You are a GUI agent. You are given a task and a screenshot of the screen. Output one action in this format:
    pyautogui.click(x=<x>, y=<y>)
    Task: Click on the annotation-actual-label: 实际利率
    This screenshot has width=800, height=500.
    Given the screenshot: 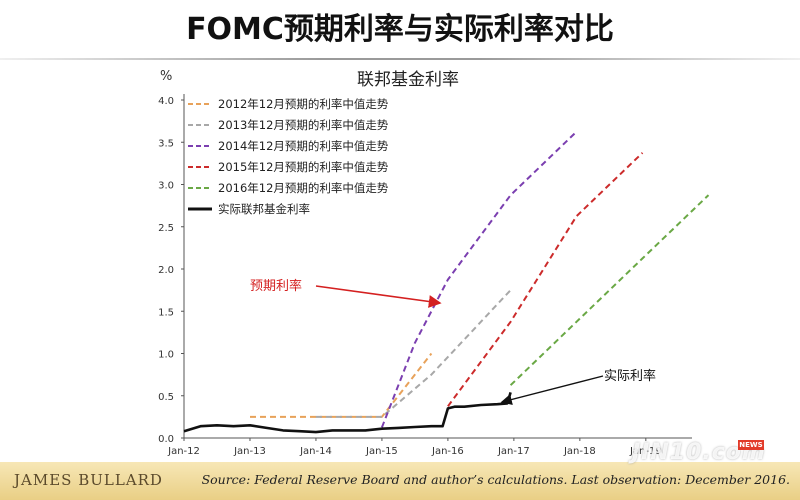 What is the action you would take?
    pyautogui.click(x=630, y=376)
    